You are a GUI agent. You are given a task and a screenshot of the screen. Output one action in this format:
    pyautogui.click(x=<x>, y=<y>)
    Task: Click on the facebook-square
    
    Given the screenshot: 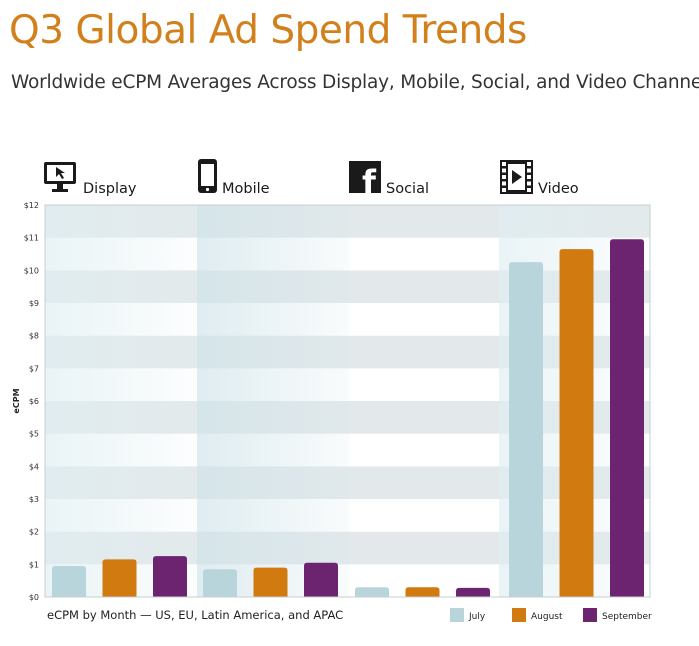 What is the action you would take?
    pyautogui.click(x=365, y=177)
    